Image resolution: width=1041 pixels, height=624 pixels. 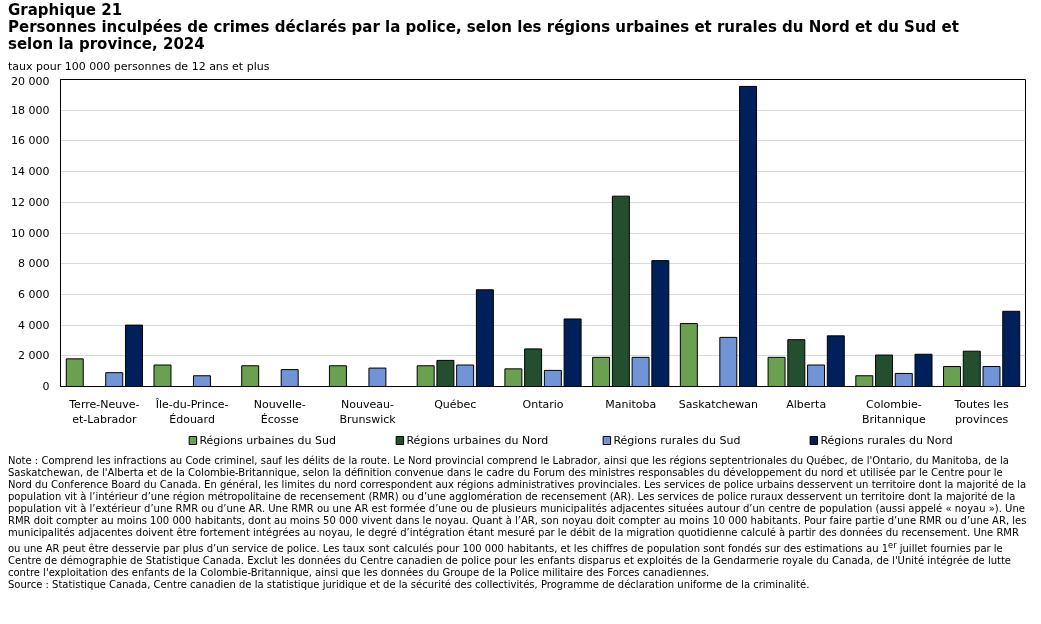 I want to click on y-tick-label: 12 000, so click(x=30, y=202).